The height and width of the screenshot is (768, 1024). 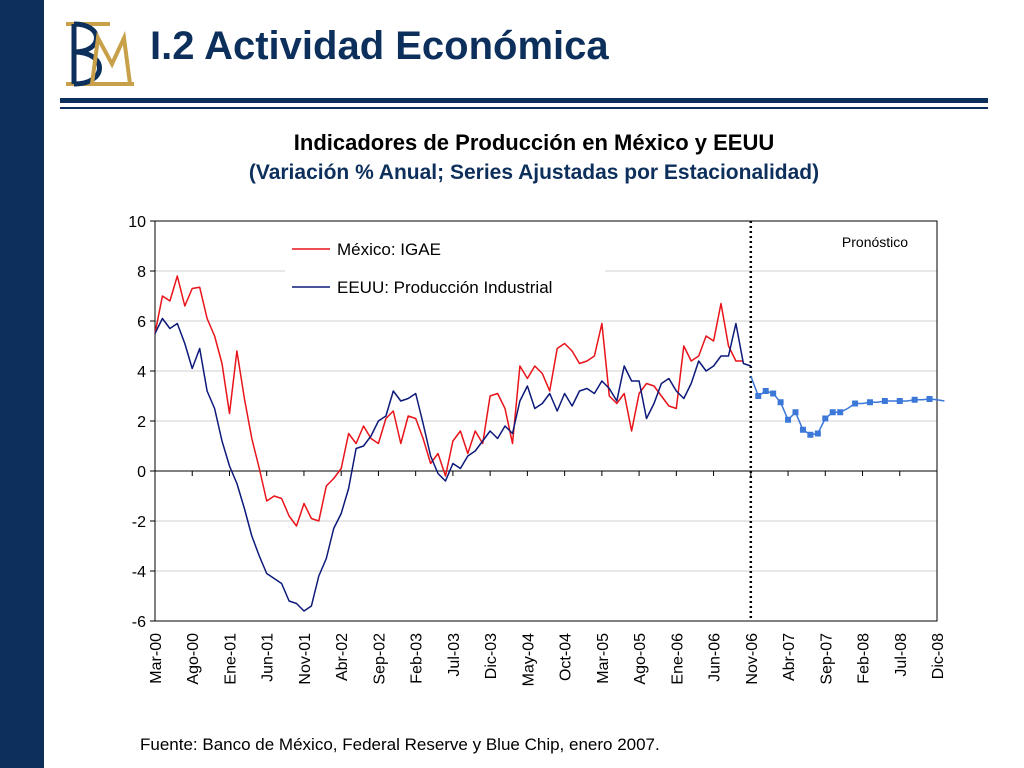 I want to click on x-tick-label: Ene-06, so click(x=677, y=659).